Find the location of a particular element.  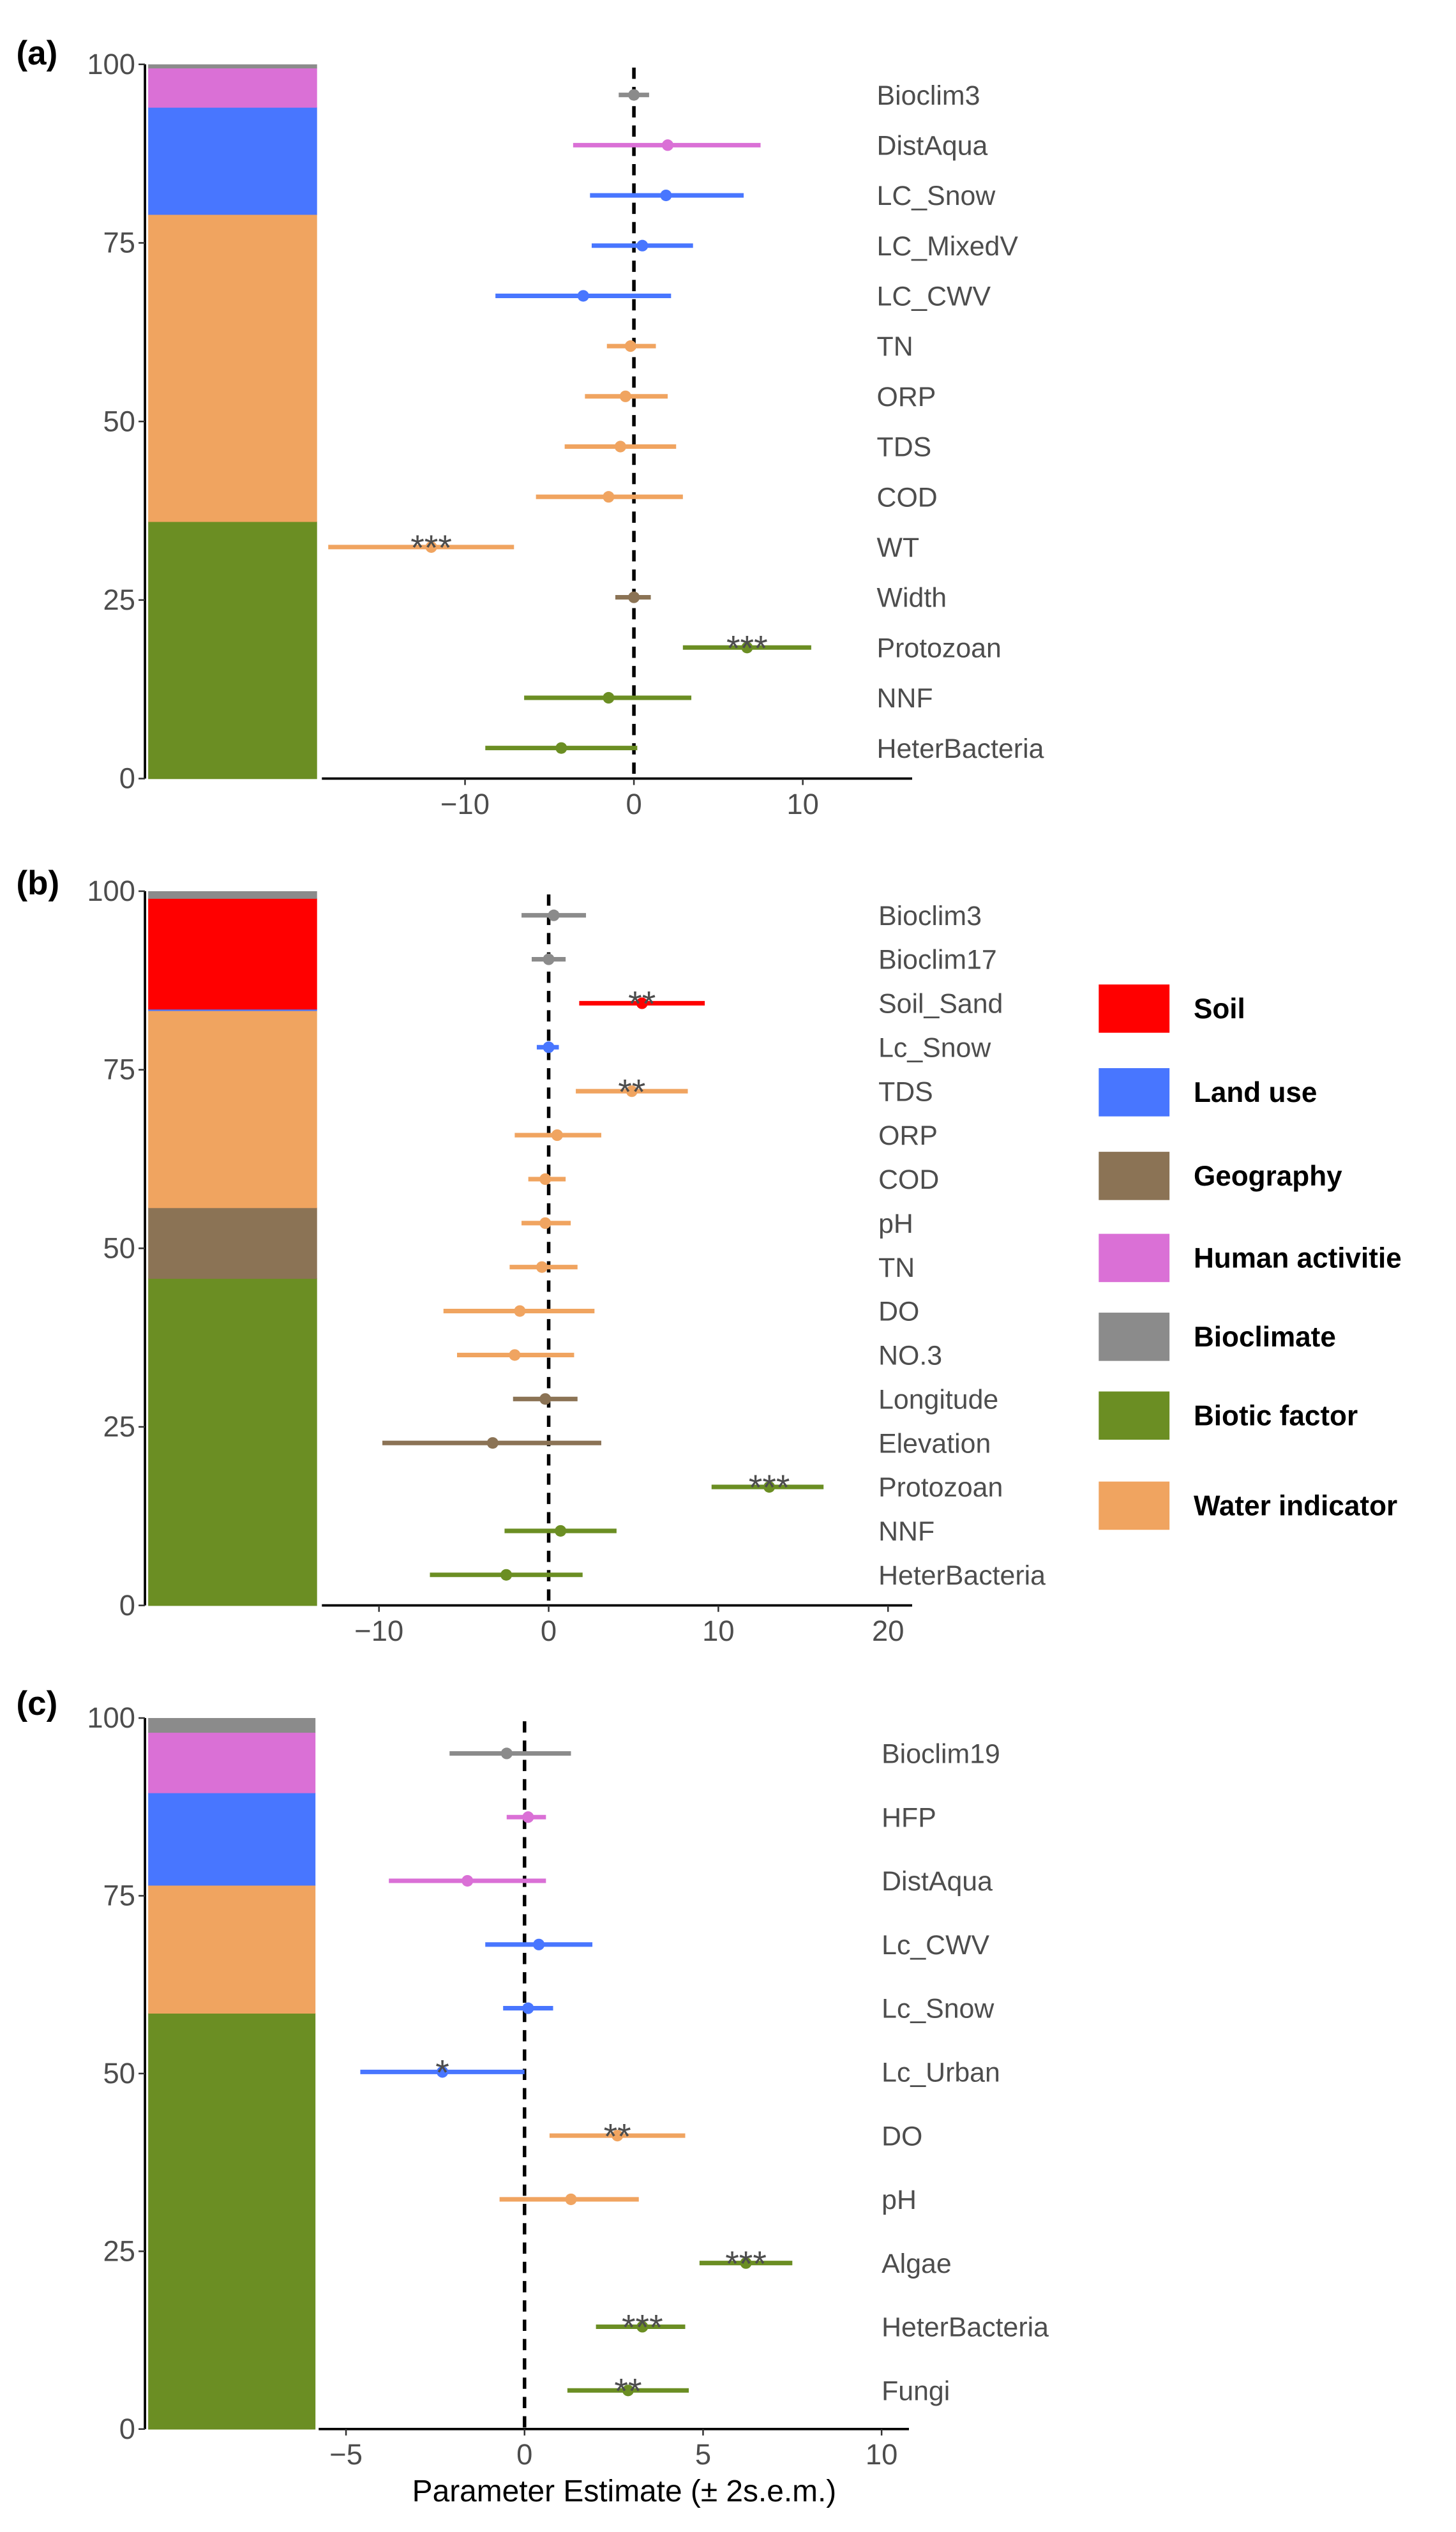

row-label: Lc_Snow is located at coordinates (938, 2009).